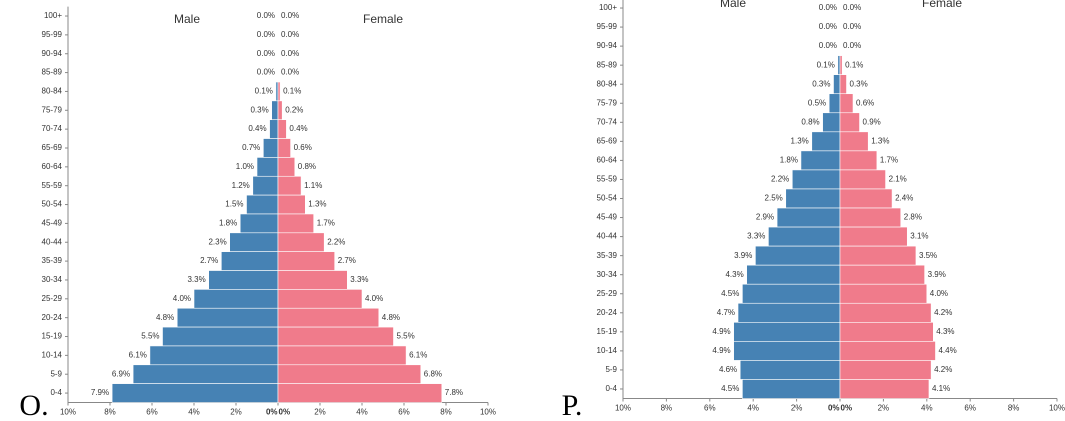 This screenshot has width=1065, height=421. What do you see at coordinates (607, 102) in the screenshot?
I see `y-tick-label: 75-79` at bounding box center [607, 102].